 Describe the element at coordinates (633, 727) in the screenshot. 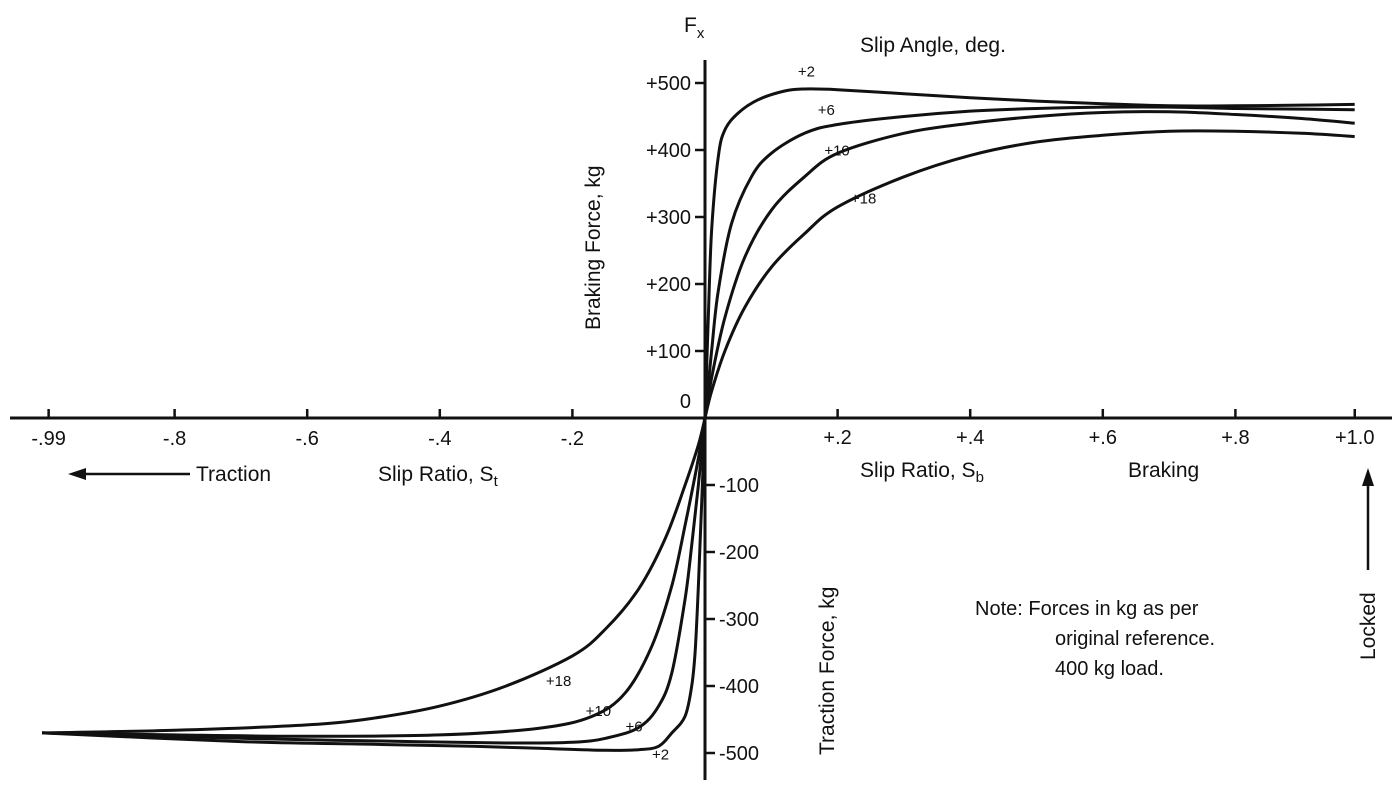

I see `traction-curve-label: +6` at that location.